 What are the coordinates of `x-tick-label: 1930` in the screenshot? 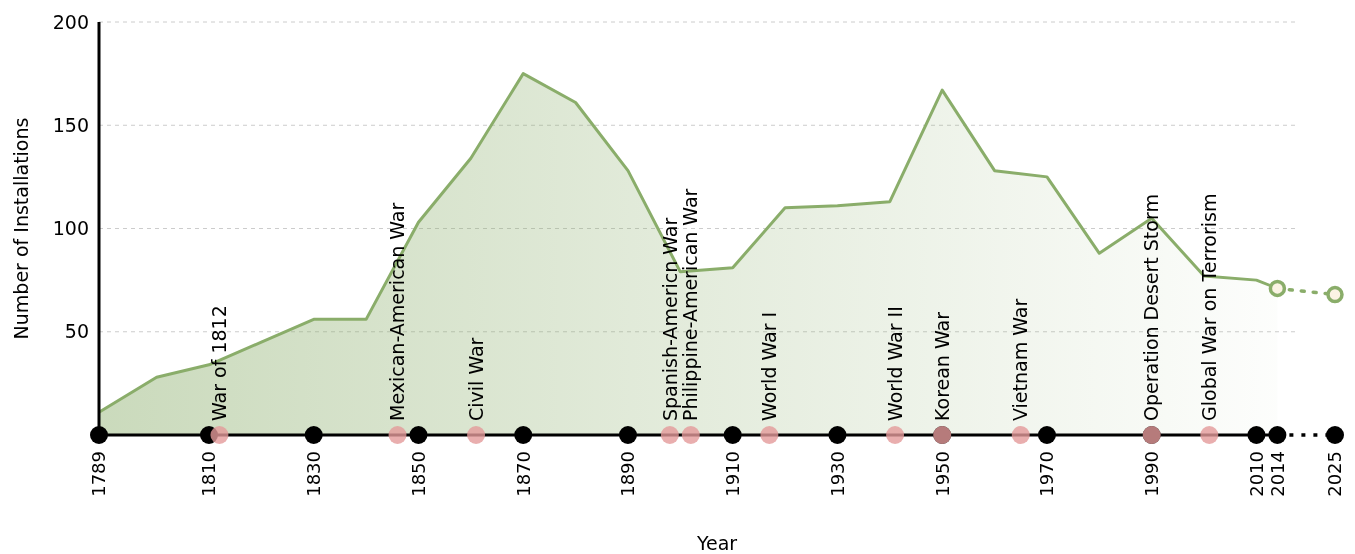 It's located at (837, 474).